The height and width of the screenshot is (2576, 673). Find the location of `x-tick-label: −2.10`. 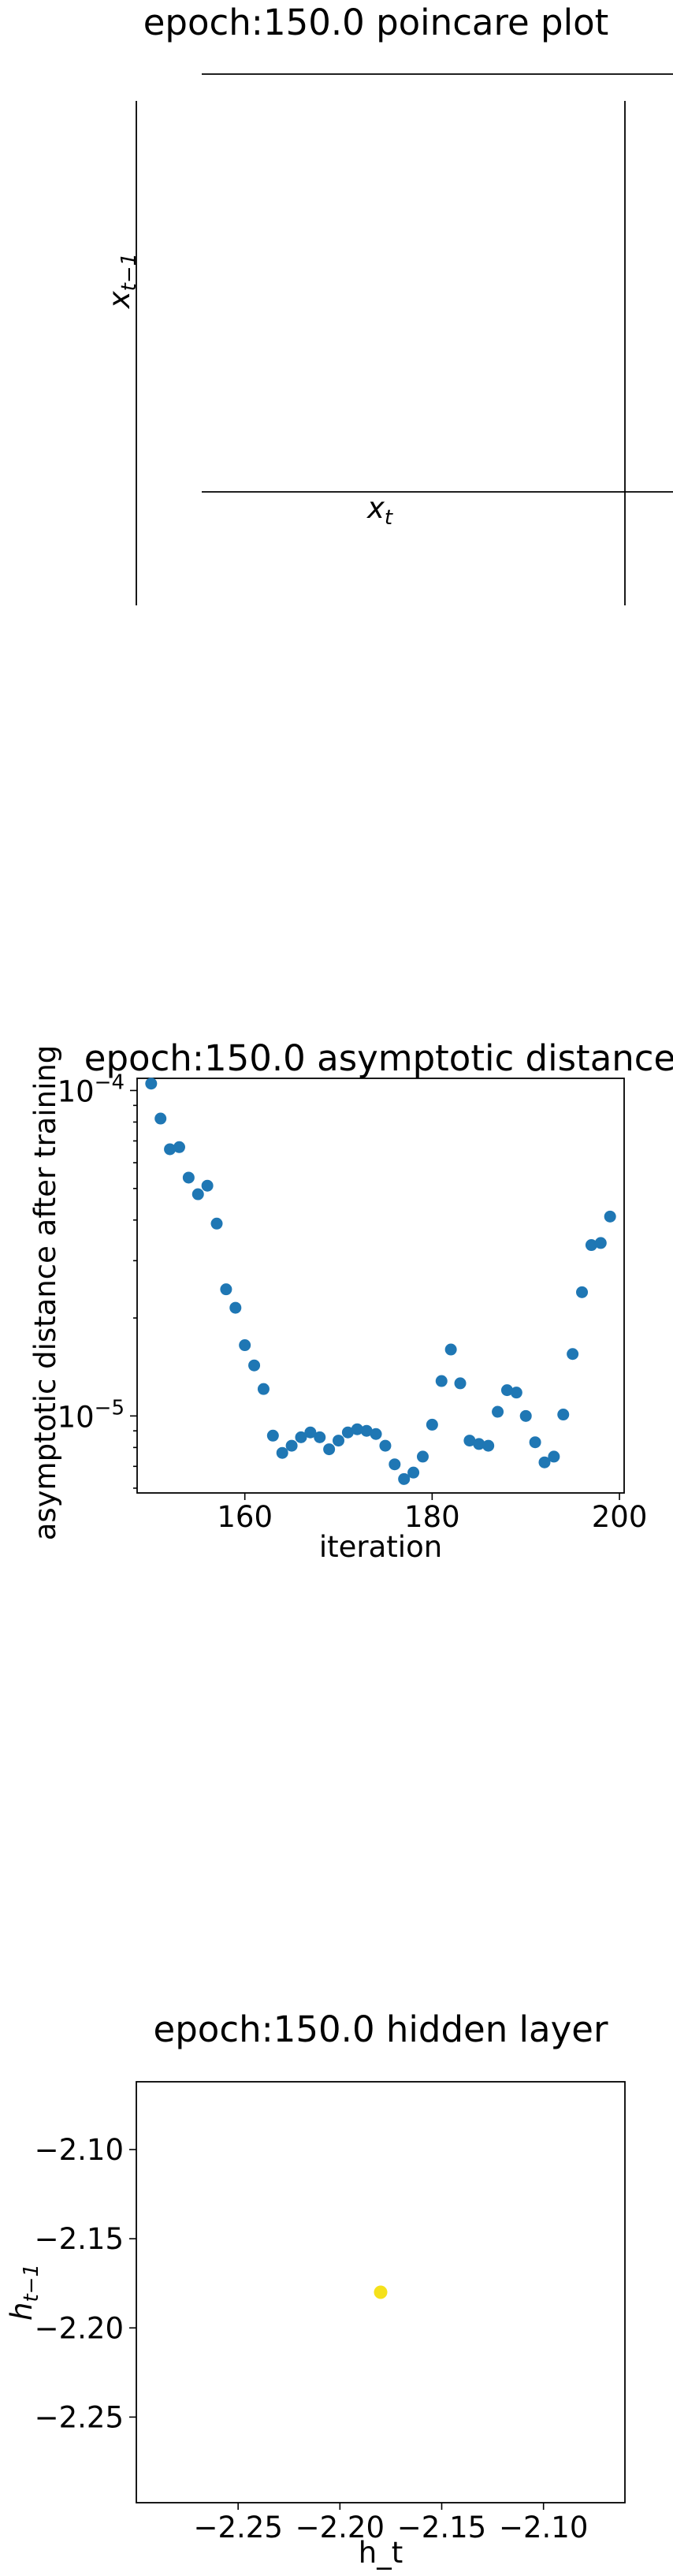

x-tick-label: −2.10 is located at coordinates (543, 2527).